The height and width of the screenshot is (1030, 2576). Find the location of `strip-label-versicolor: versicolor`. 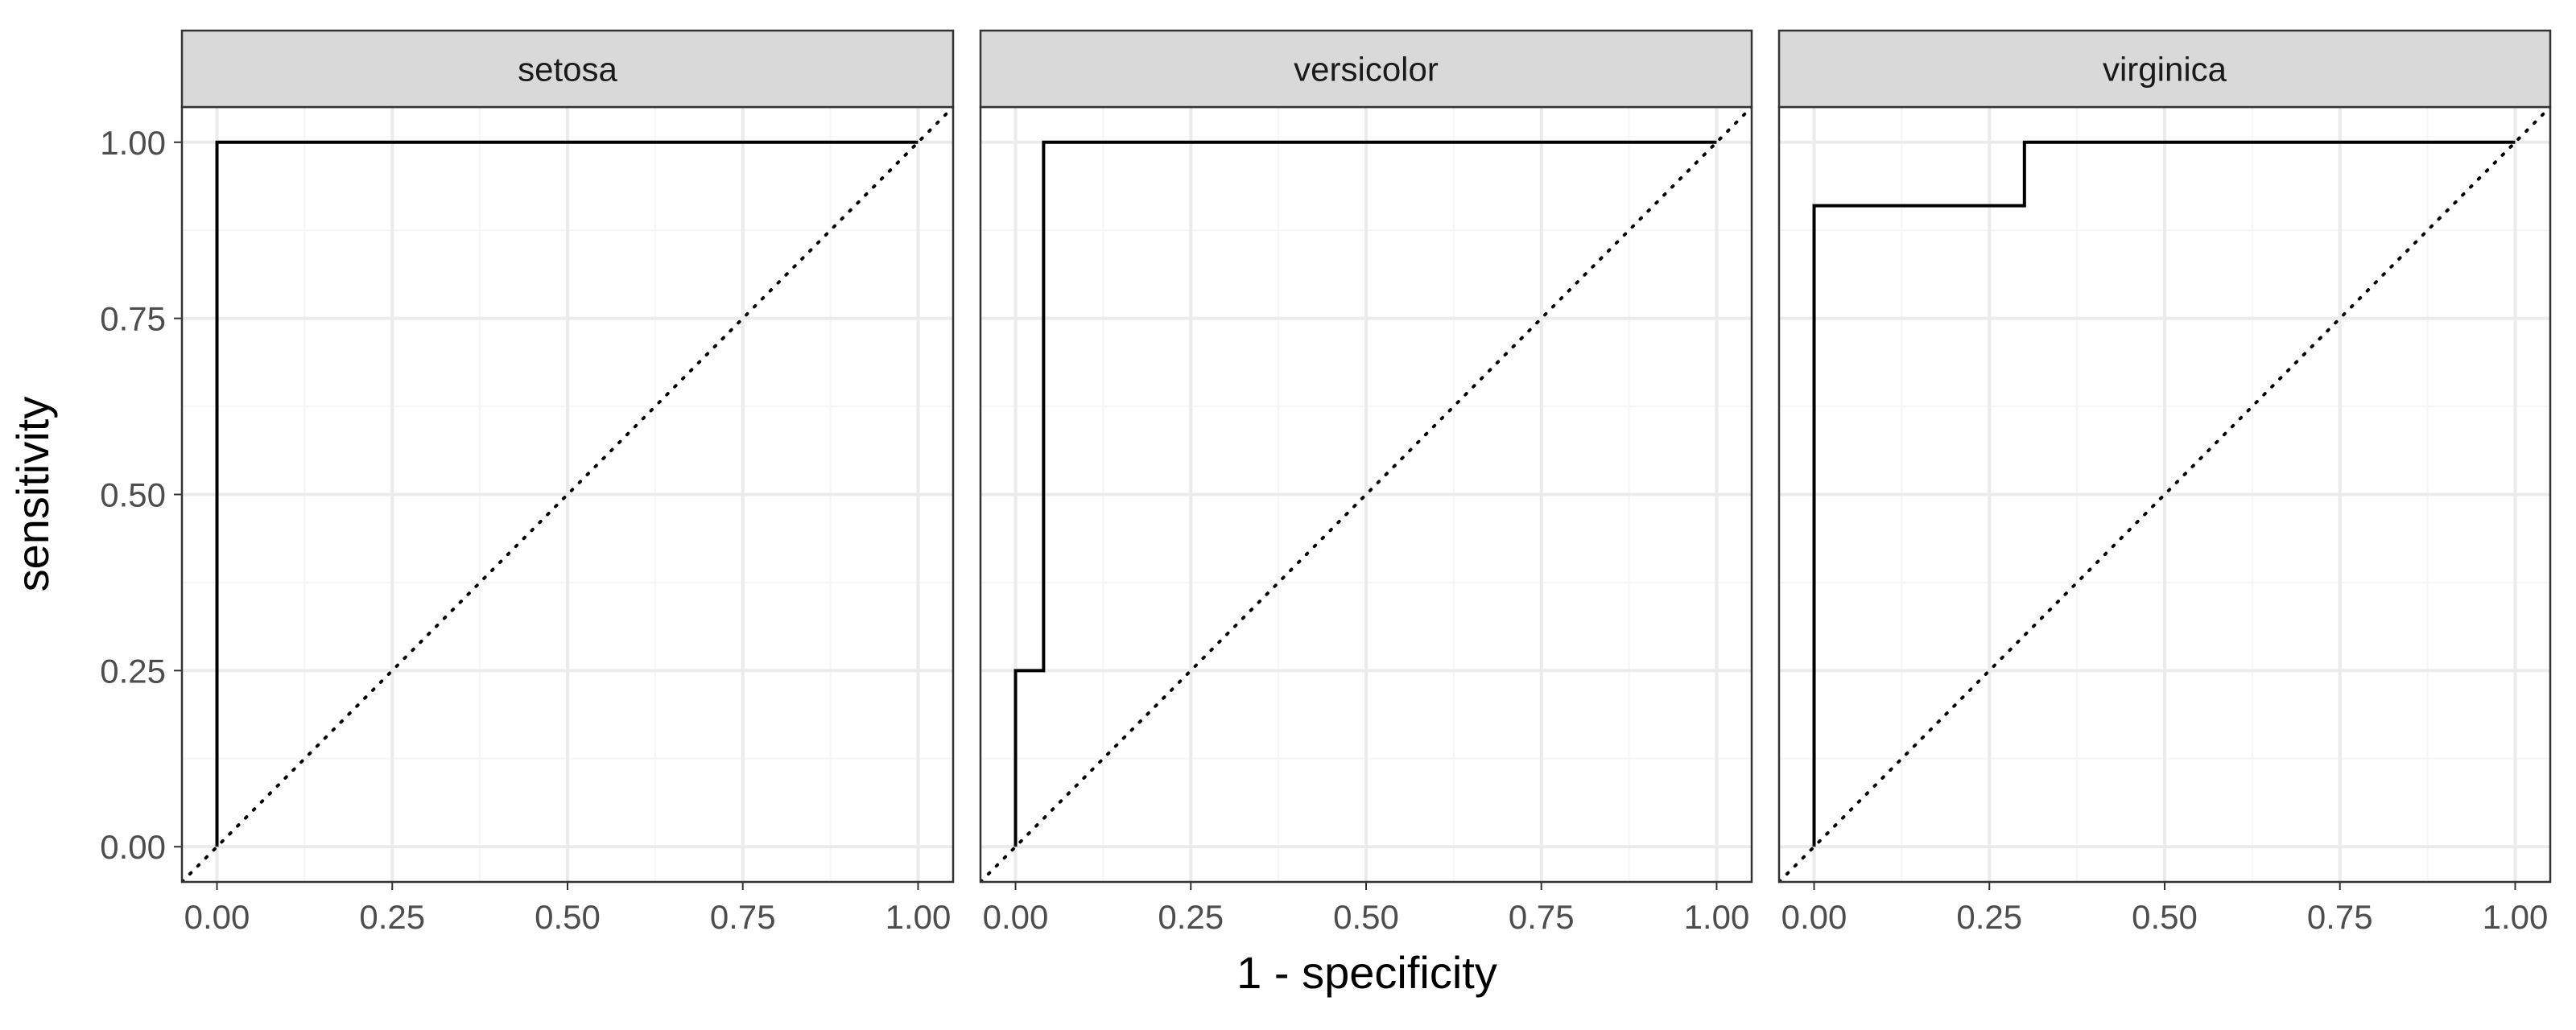

strip-label-versicolor: versicolor is located at coordinates (1366, 70).